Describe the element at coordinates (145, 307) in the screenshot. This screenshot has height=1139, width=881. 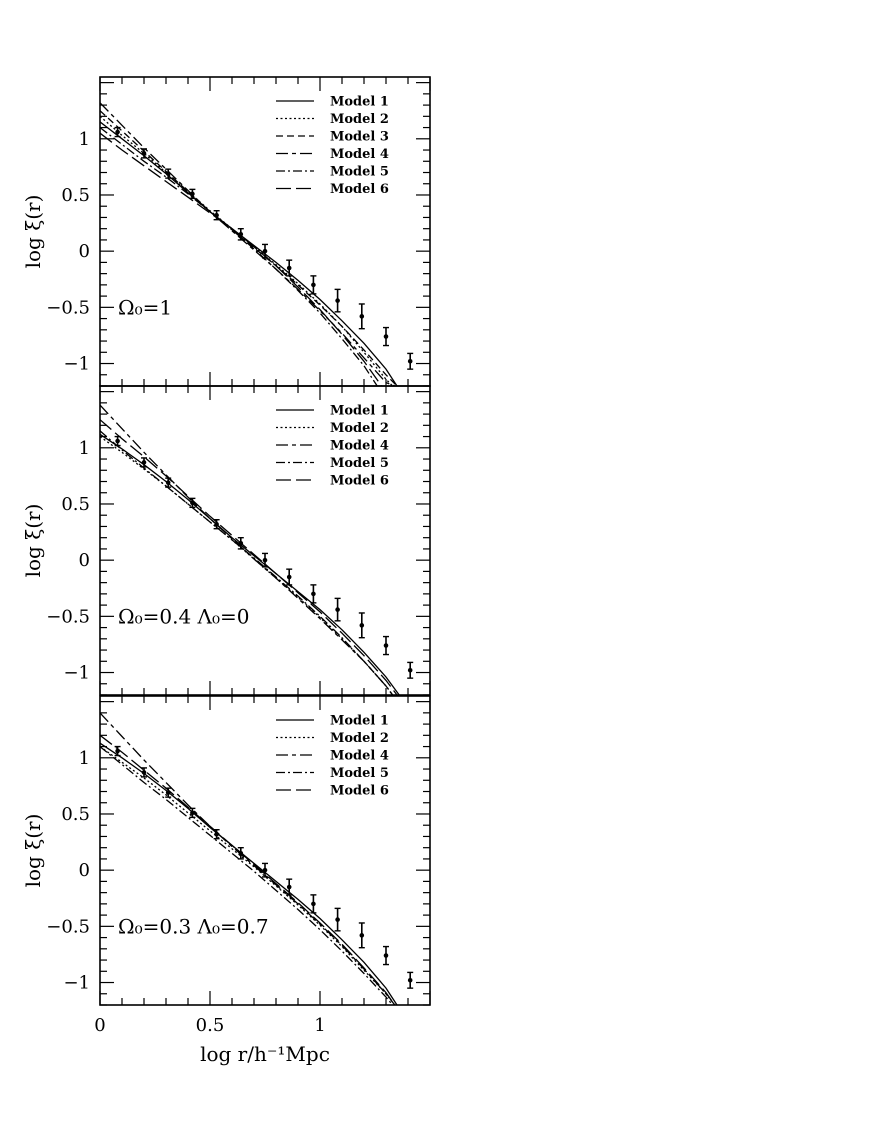
I see `panel-label: Ω₀=1` at that location.